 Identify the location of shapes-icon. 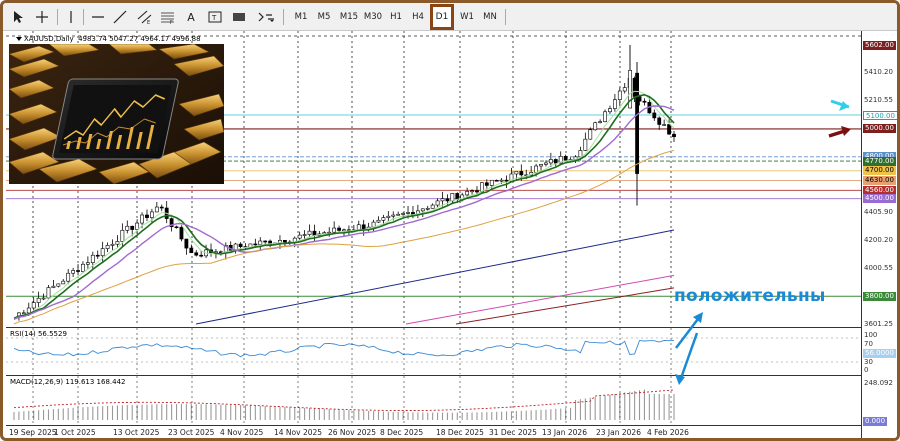
(266, 17).